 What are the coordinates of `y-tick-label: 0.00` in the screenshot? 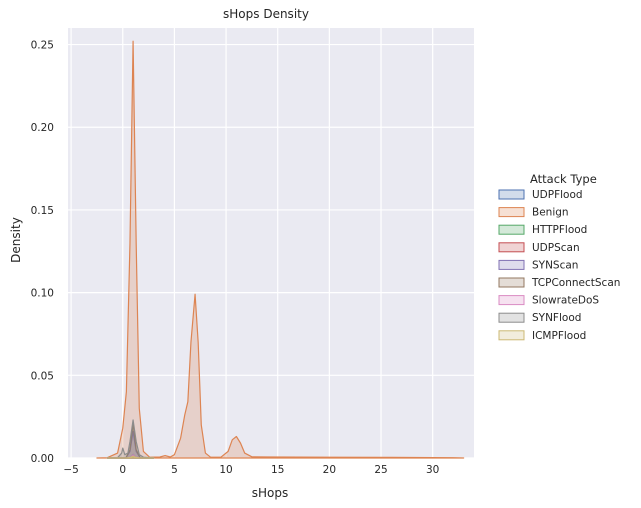 It's located at (42, 459).